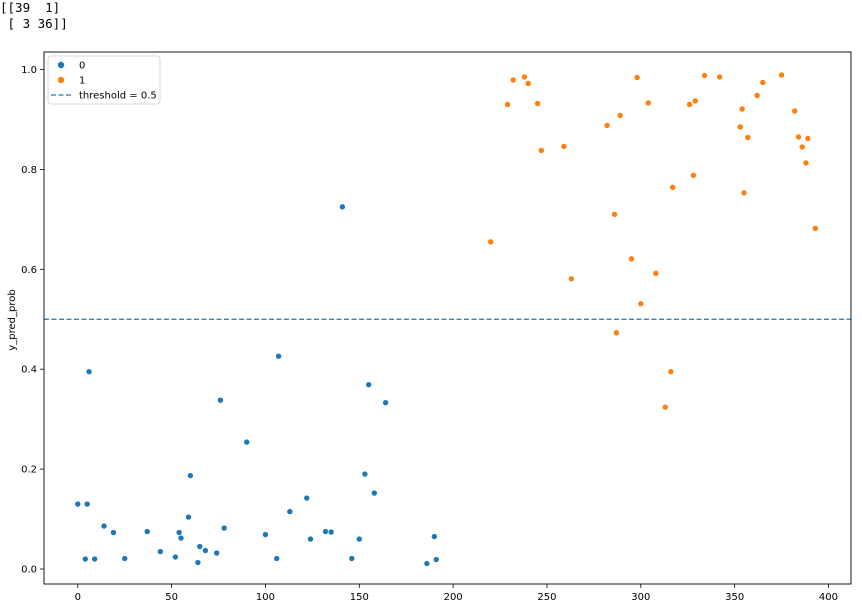 The image size is (862, 612). Describe the element at coordinates (265, 597) in the screenshot. I see `x-tick-label: 100` at that location.